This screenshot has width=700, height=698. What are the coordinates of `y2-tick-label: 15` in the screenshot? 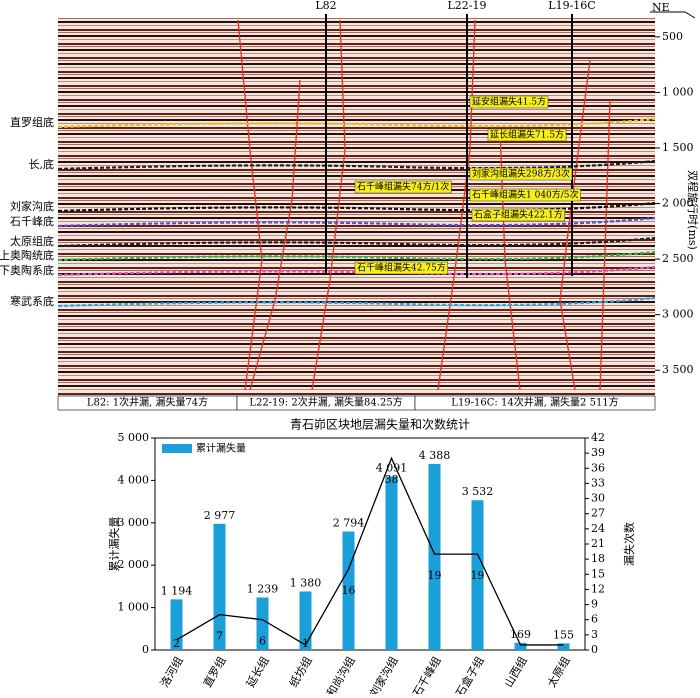 It's located at (598, 573).